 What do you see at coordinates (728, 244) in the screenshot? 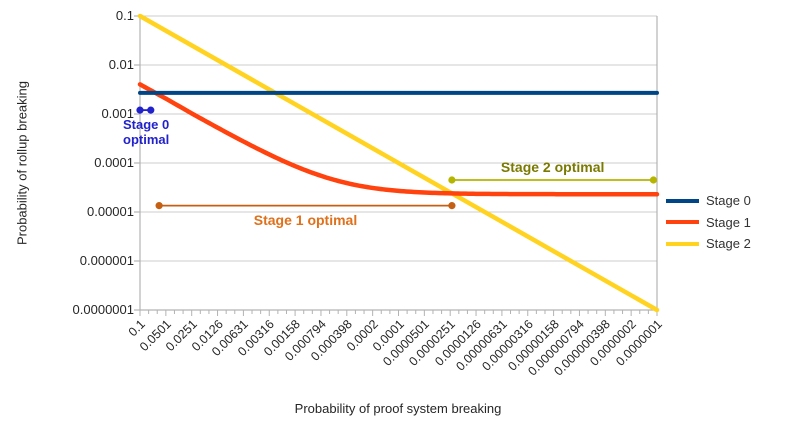
I see `legend-label: Stage 2` at bounding box center [728, 244].